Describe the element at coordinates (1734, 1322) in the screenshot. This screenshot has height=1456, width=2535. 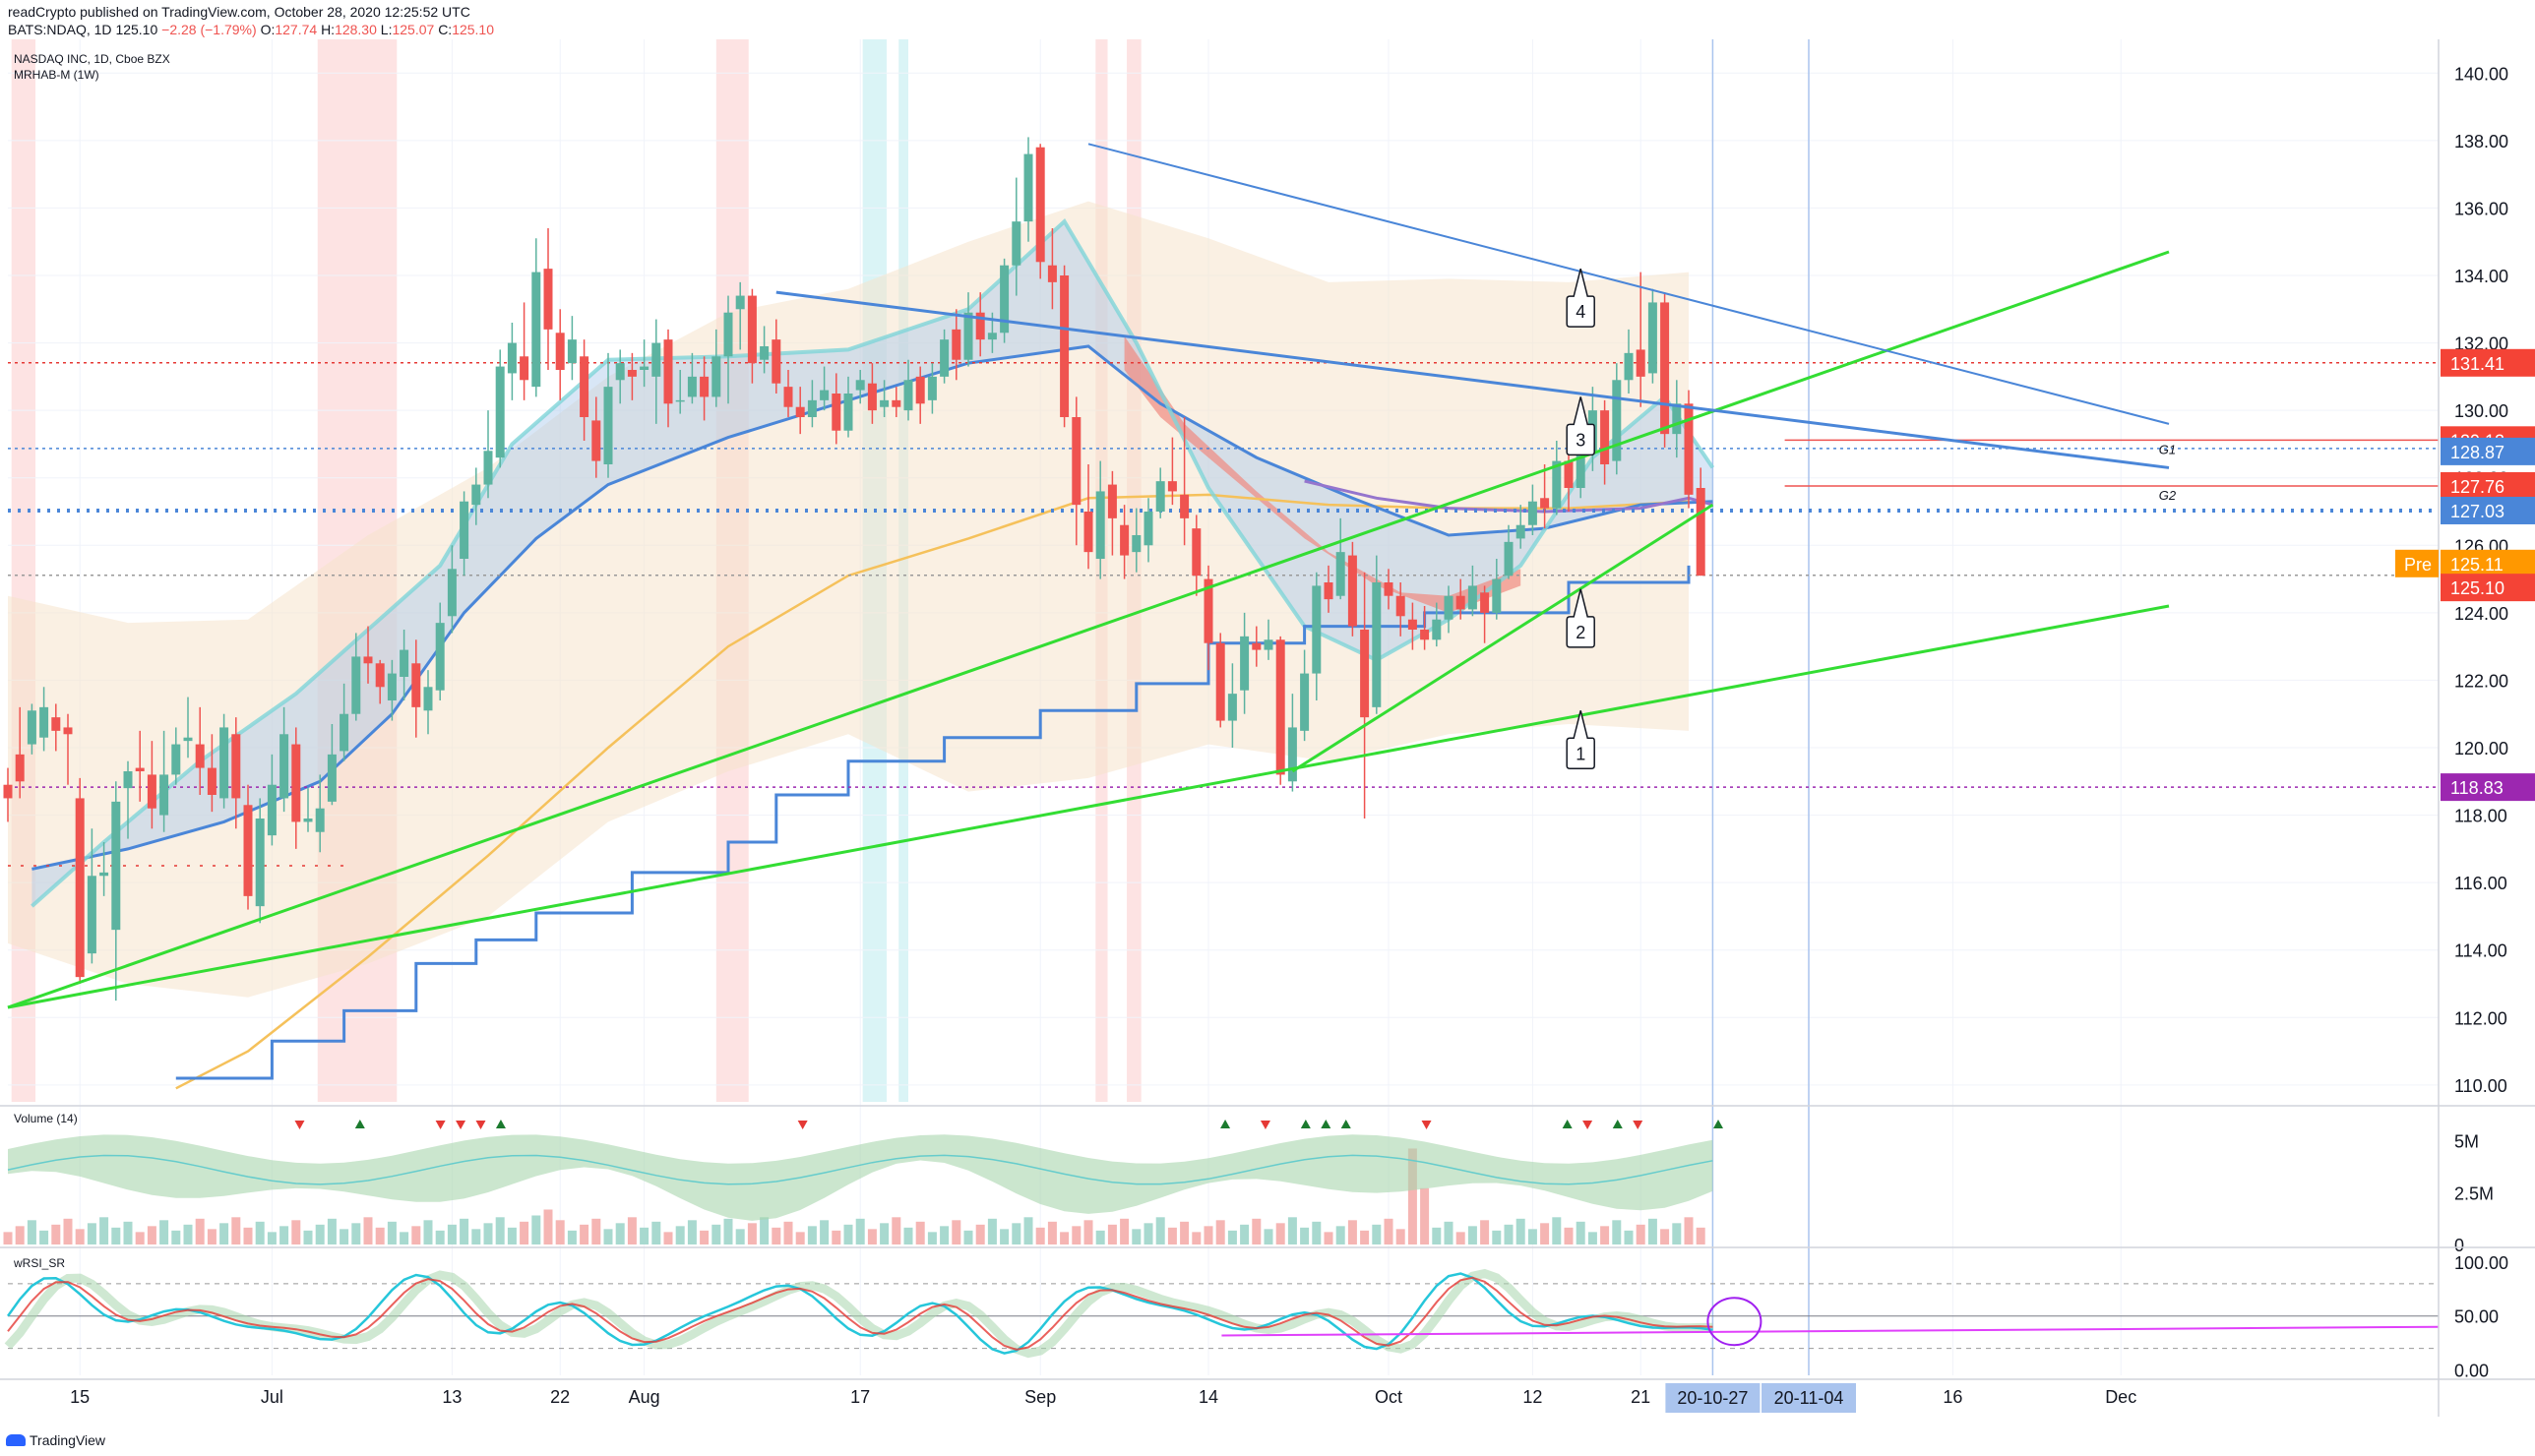
I see `rsi-highlight-circle` at that location.